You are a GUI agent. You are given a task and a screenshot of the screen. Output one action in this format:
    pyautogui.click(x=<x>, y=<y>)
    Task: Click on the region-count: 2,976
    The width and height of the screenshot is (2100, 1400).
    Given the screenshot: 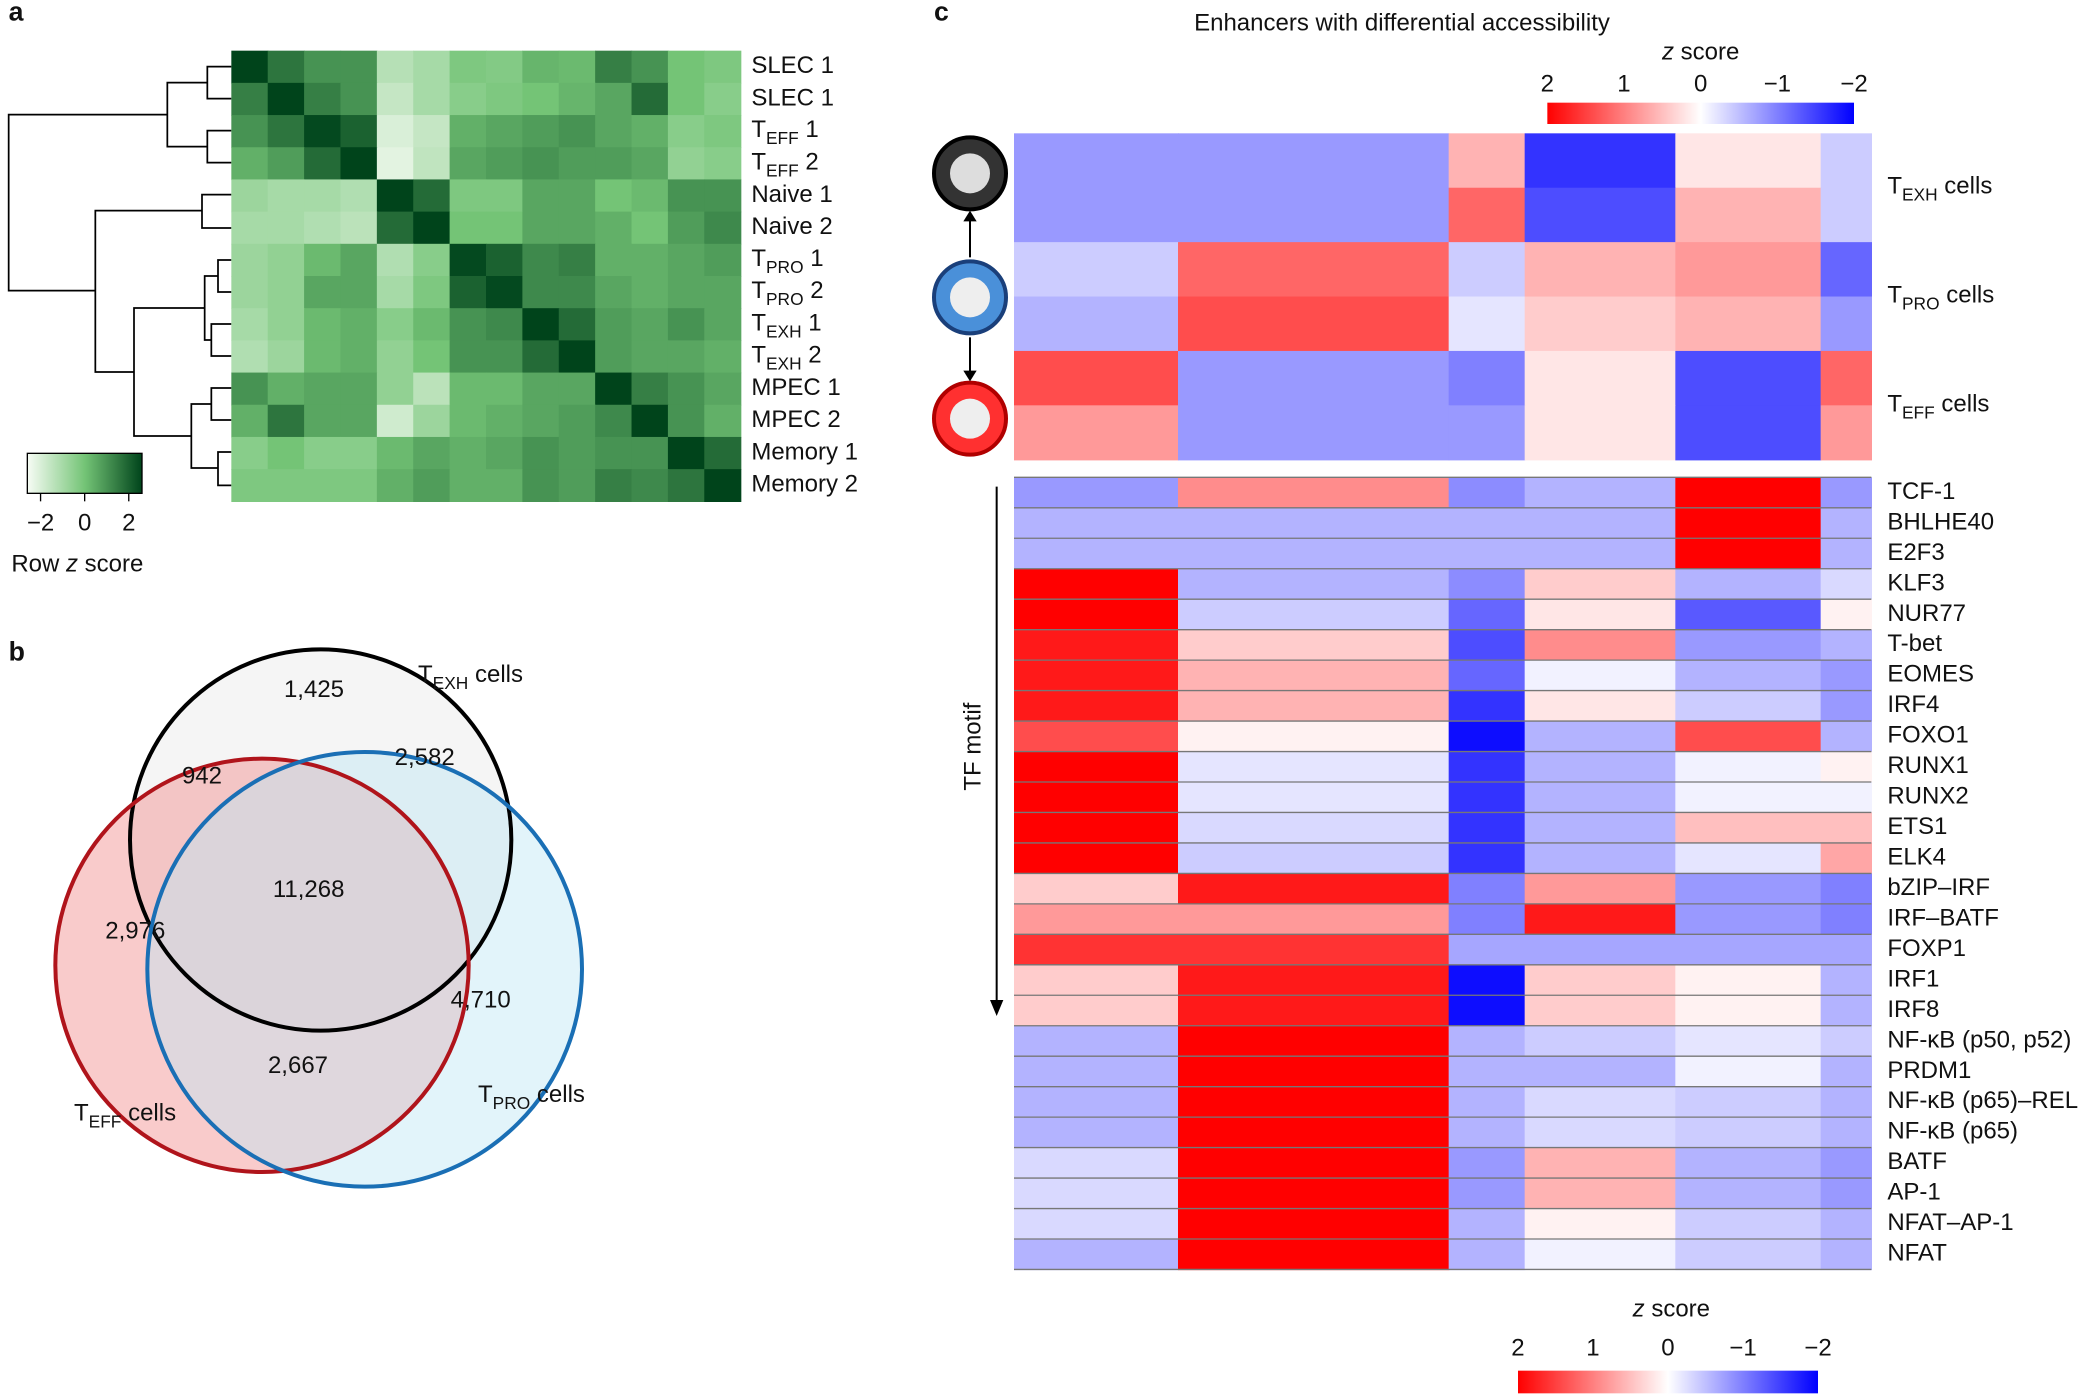 What is the action you would take?
    pyautogui.click(x=135, y=930)
    